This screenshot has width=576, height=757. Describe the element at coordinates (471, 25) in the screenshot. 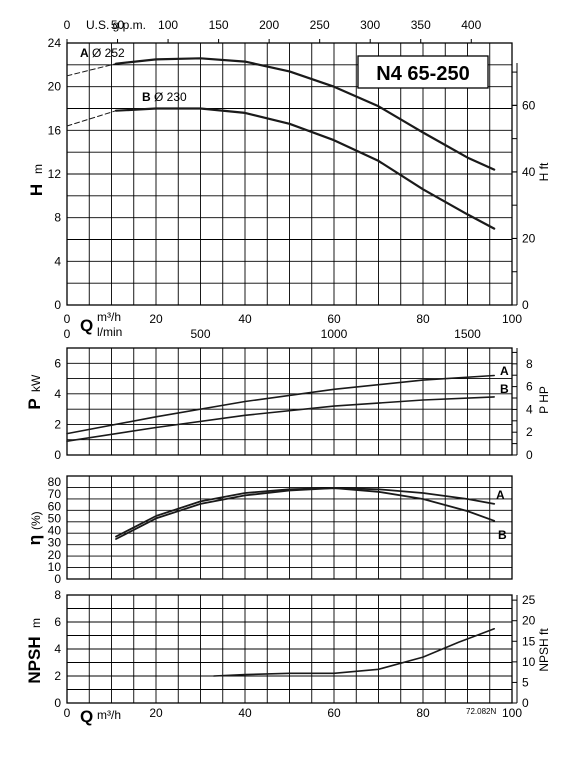

I see `gpm-tick: 400` at that location.